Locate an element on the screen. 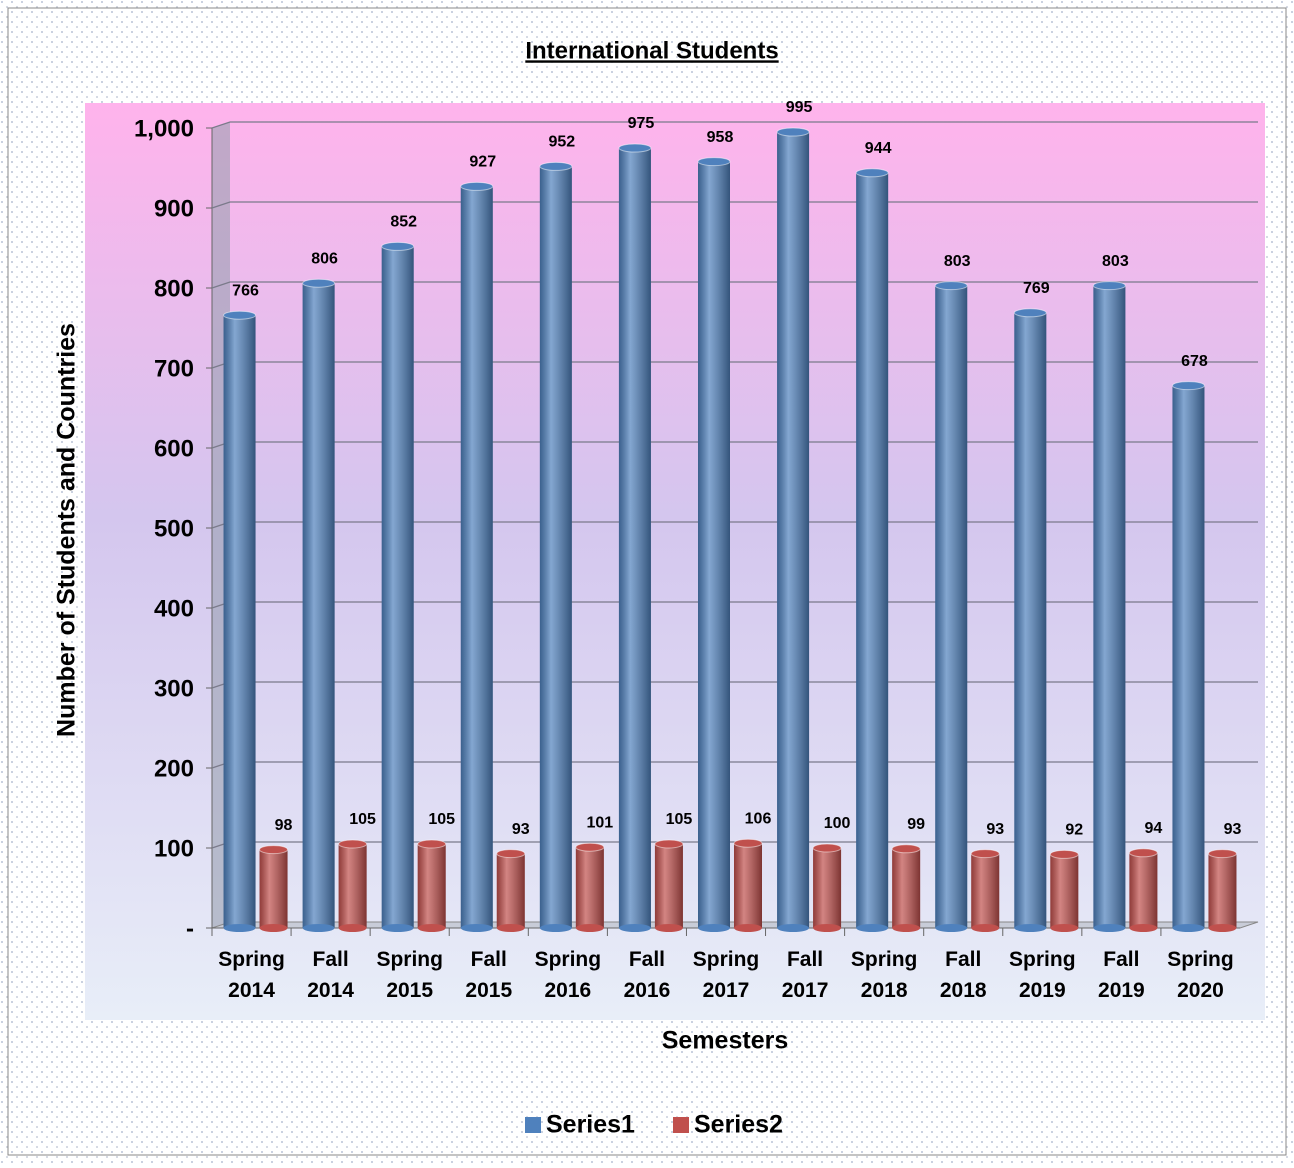 The height and width of the screenshot is (1168, 1294). legend-swatch is located at coordinates (533, 1125).